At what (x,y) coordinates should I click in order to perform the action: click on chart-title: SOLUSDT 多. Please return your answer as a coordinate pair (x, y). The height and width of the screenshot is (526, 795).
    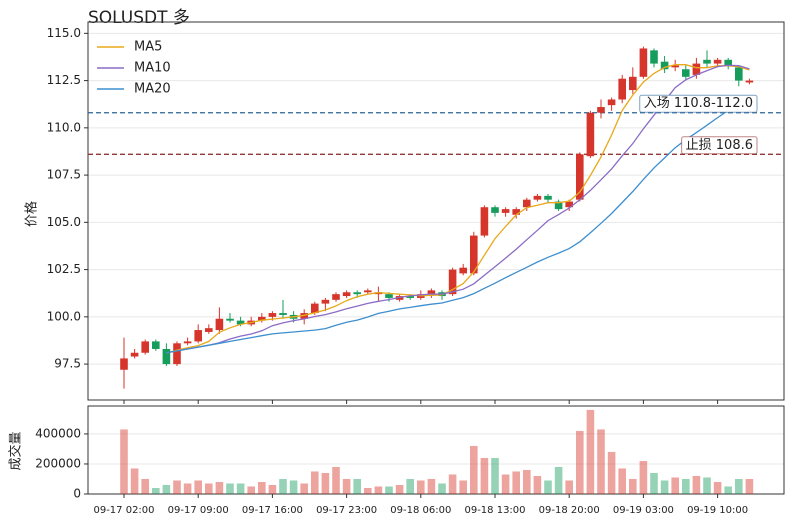
    Looking at the image, I should click on (139, 18).